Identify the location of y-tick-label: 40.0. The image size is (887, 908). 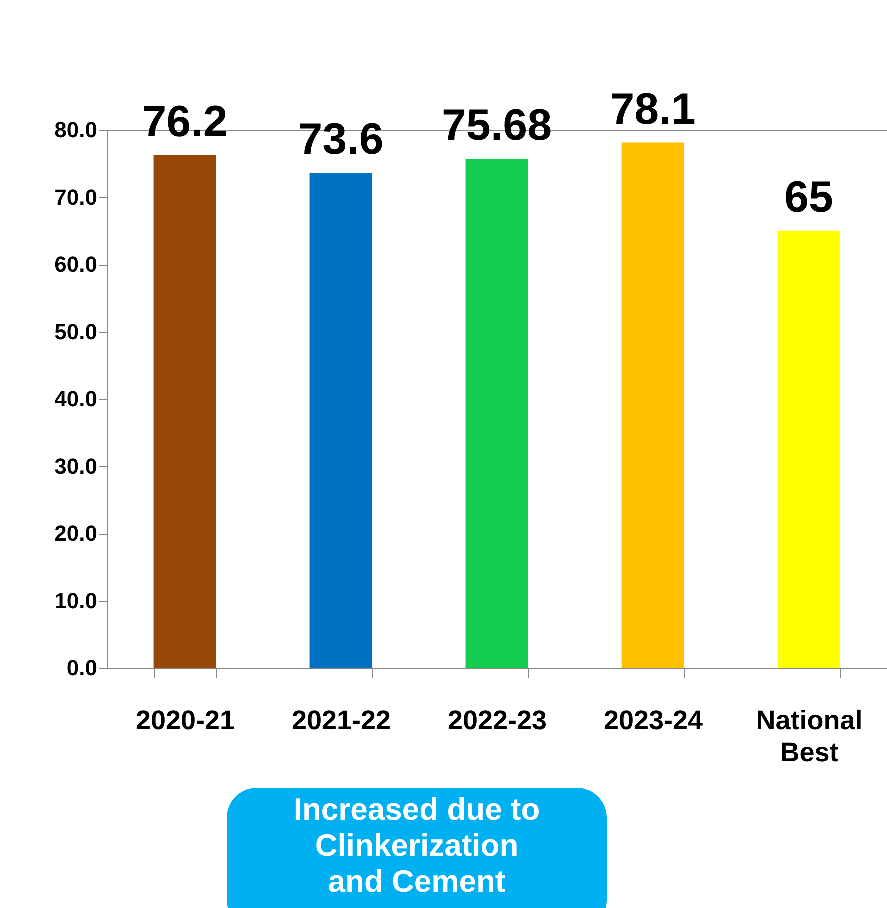
(76, 399).